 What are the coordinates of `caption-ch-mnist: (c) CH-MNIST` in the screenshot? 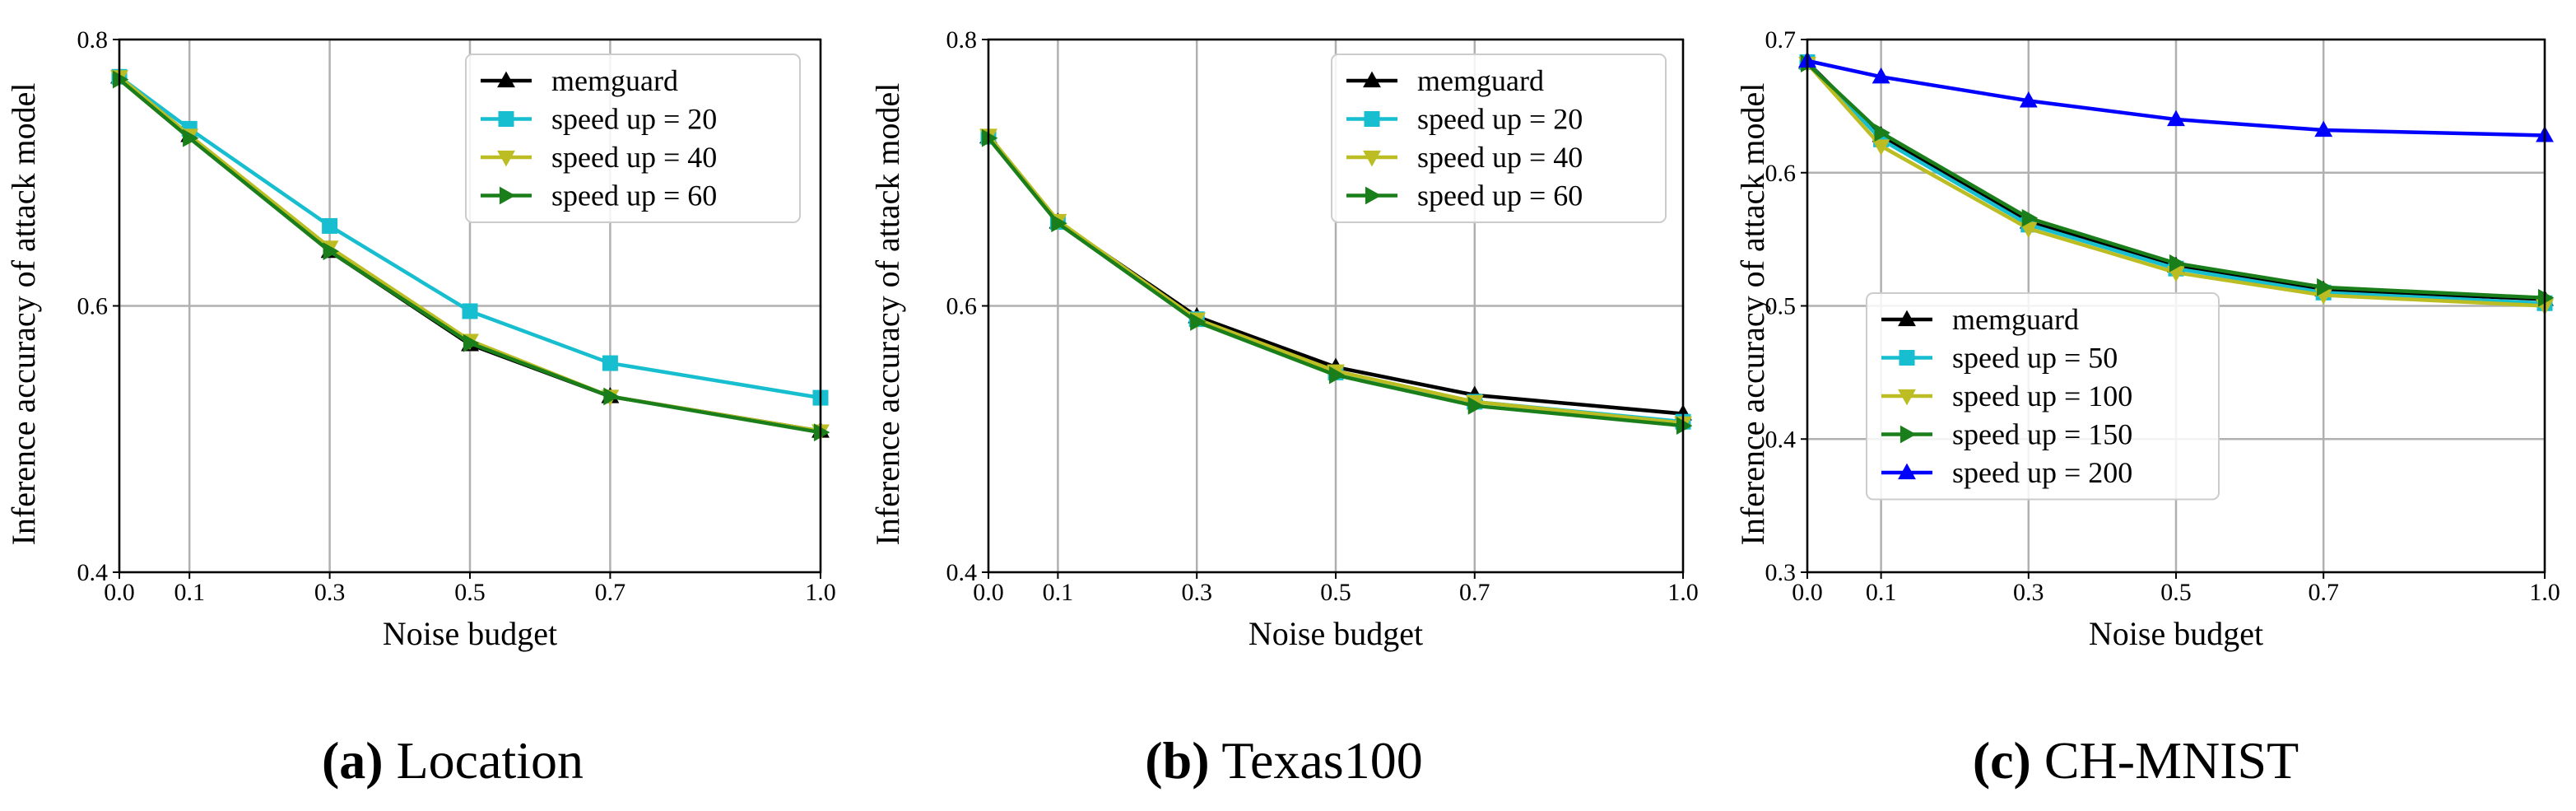 It's located at (2136, 761).